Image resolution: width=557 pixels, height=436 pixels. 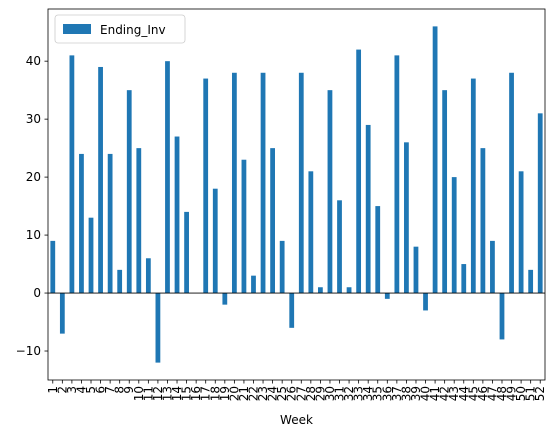 What do you see at coordinates (368, 393) in the screenshot?
I see `x-tick-label: 34` at bounding box center [368, 393].